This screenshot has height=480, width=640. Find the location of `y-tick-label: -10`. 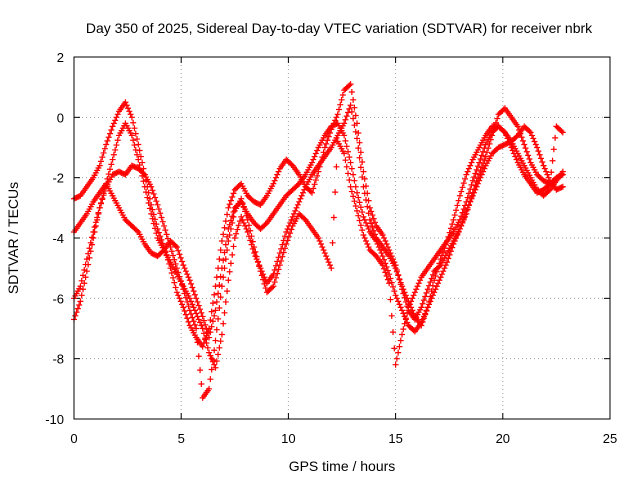

y-tick-label: -10 is located at coordinates (54, 419).